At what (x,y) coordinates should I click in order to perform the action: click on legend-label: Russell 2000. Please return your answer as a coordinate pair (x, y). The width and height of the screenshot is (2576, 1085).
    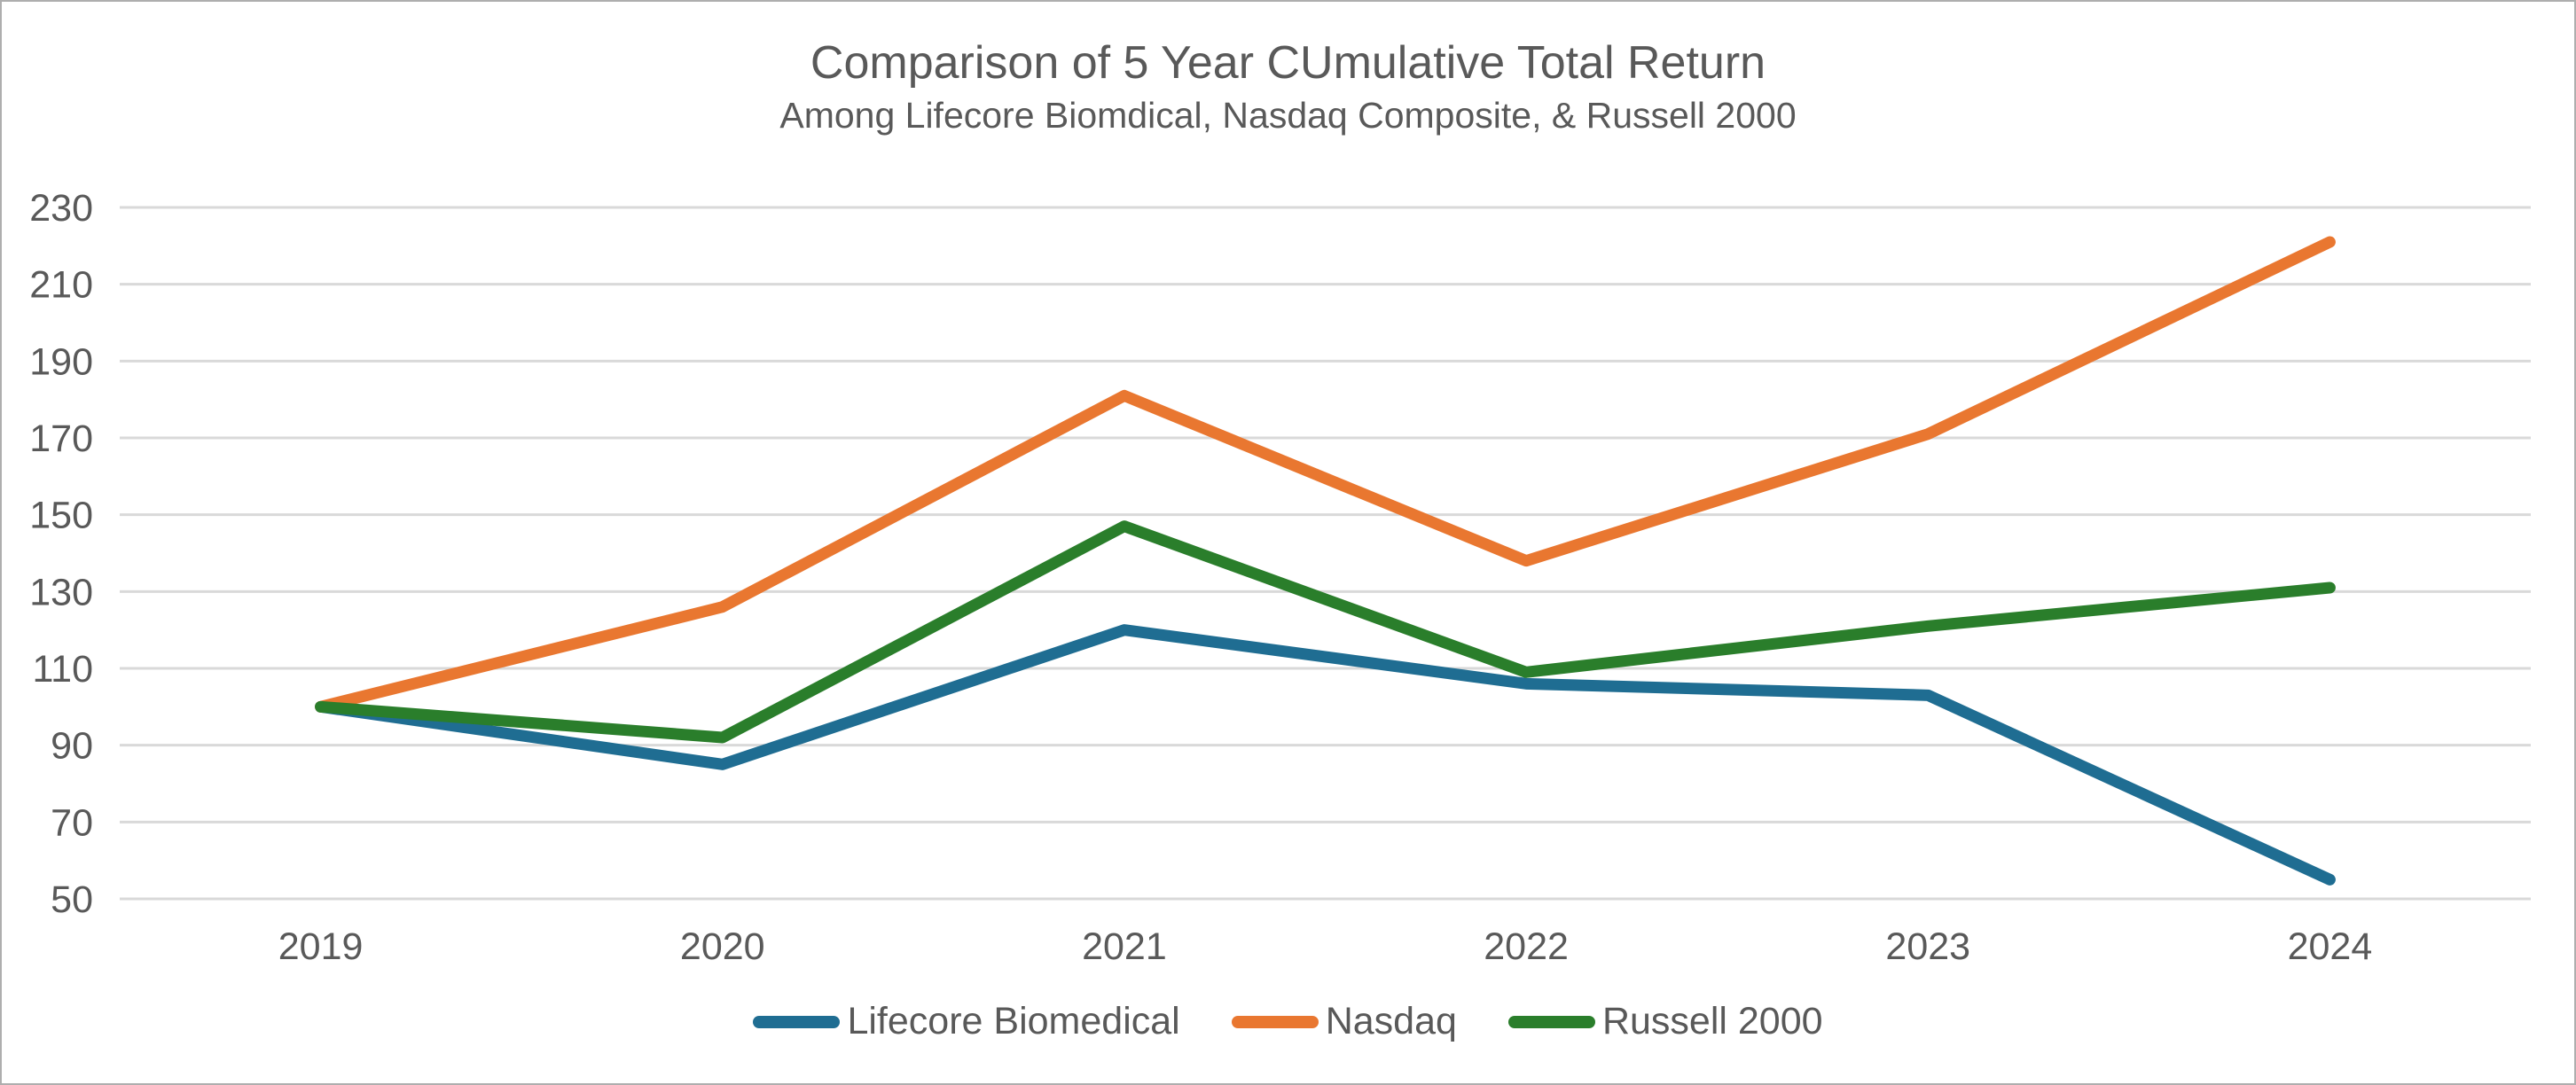
    Looking at the image, I should click on (1712, 1021).